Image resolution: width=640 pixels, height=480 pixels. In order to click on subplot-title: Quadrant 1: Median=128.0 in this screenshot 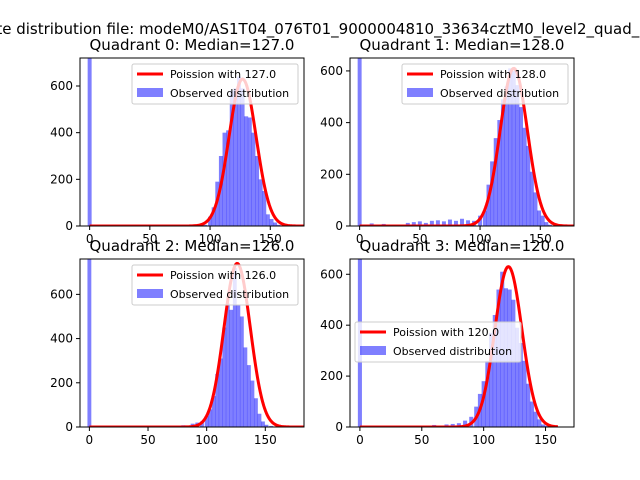, I will do `click(462, 45)`.